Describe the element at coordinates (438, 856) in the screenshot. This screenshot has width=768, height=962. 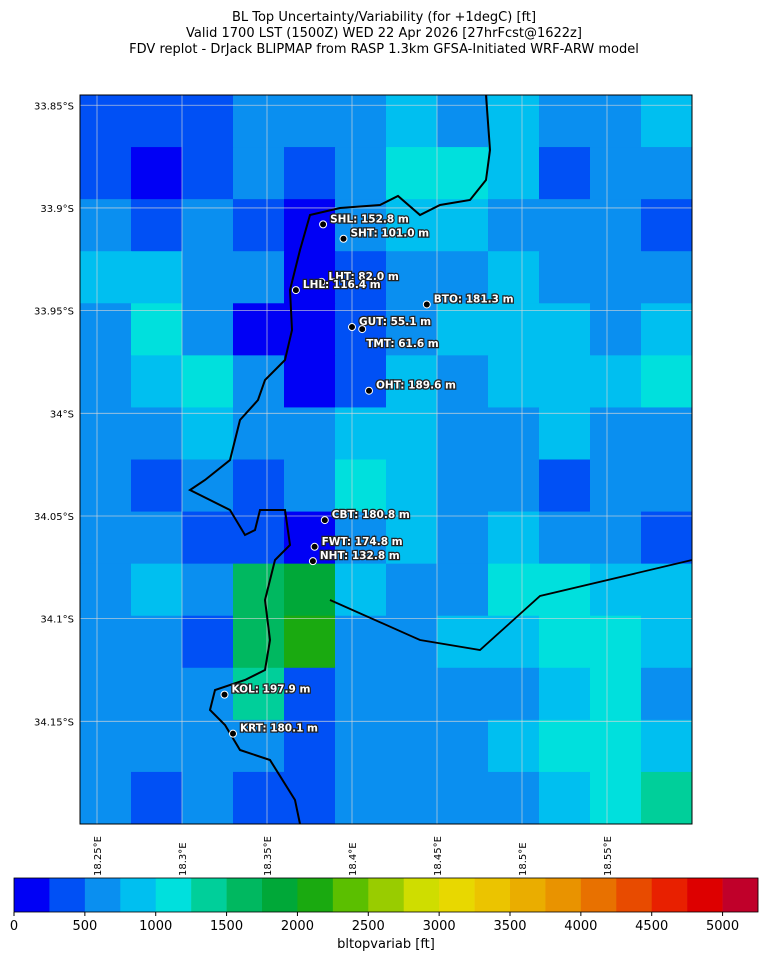
I see `x-tick-label: 18.45°E` at that location.